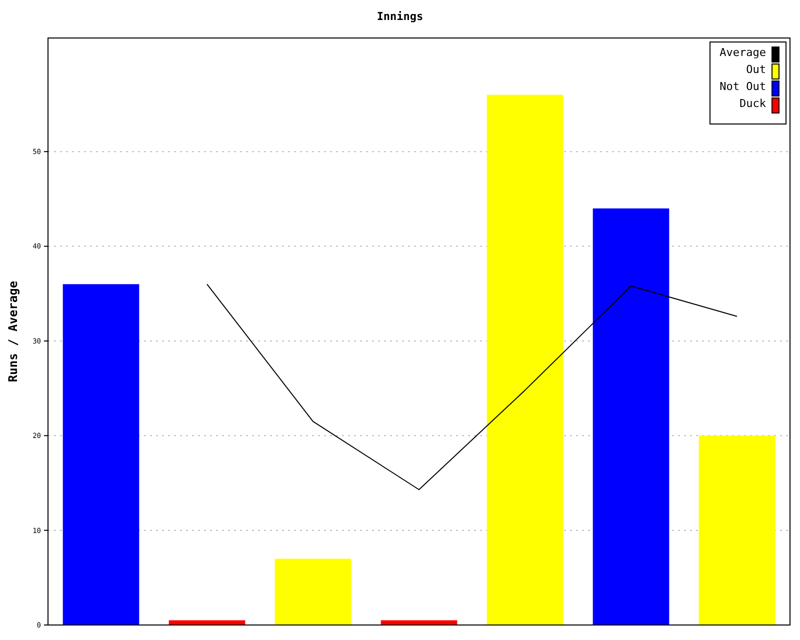 Image resolution: width=800 pixels, height=640 pixels. Describe the element at coordinates (400, 16) in the screenshot. I see `chart-title: Innings` at that location.